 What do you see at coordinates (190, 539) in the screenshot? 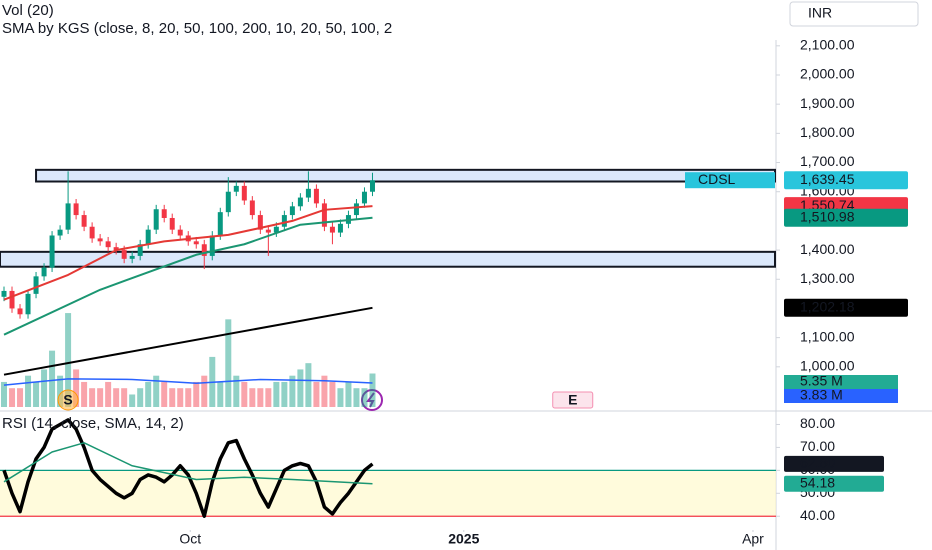
I see `x-tick-label: Oct` at bounding box center [190, 539].